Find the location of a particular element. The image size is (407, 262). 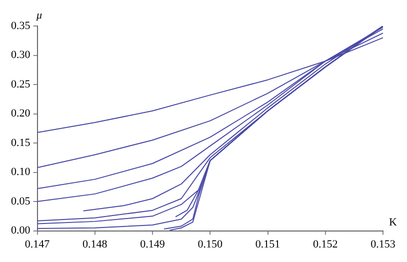

y-tick-label: 0.15 is located at coordinates (21, 142).